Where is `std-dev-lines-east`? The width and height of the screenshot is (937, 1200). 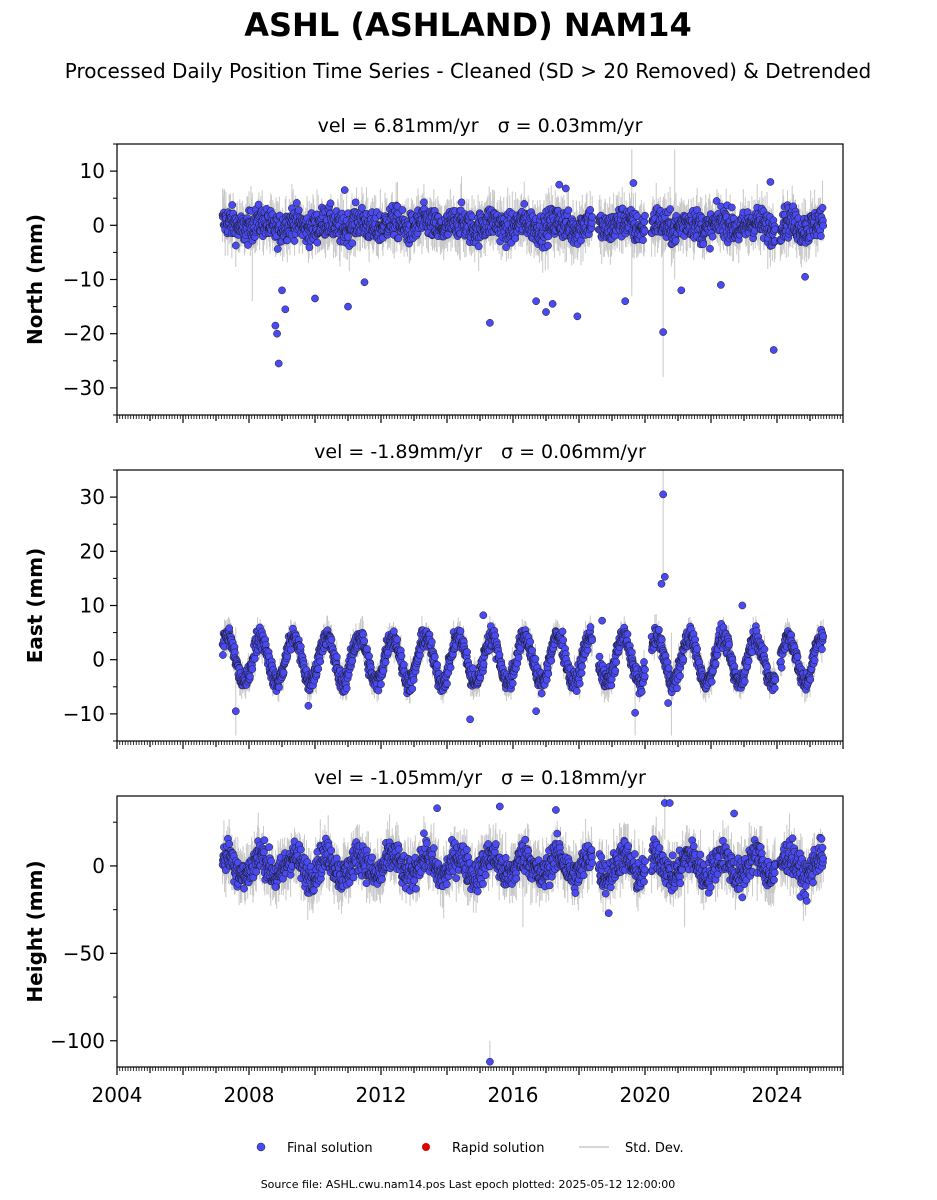 std-dev-lines-east is located at coordinates (523, 603).